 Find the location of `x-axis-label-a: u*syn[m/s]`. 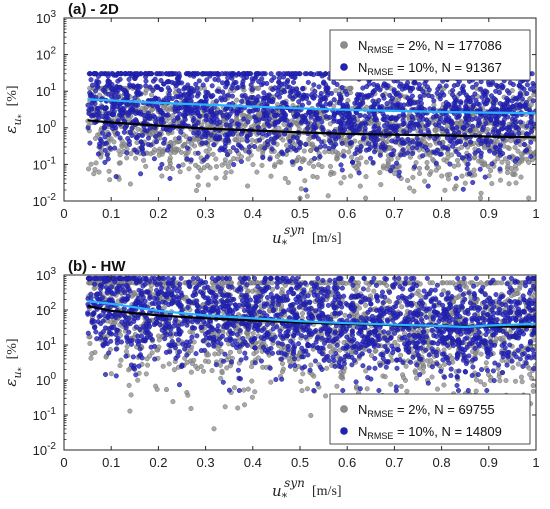

x-axis-label-a: u*syn[m/s] is located at coordinates (307, 237).